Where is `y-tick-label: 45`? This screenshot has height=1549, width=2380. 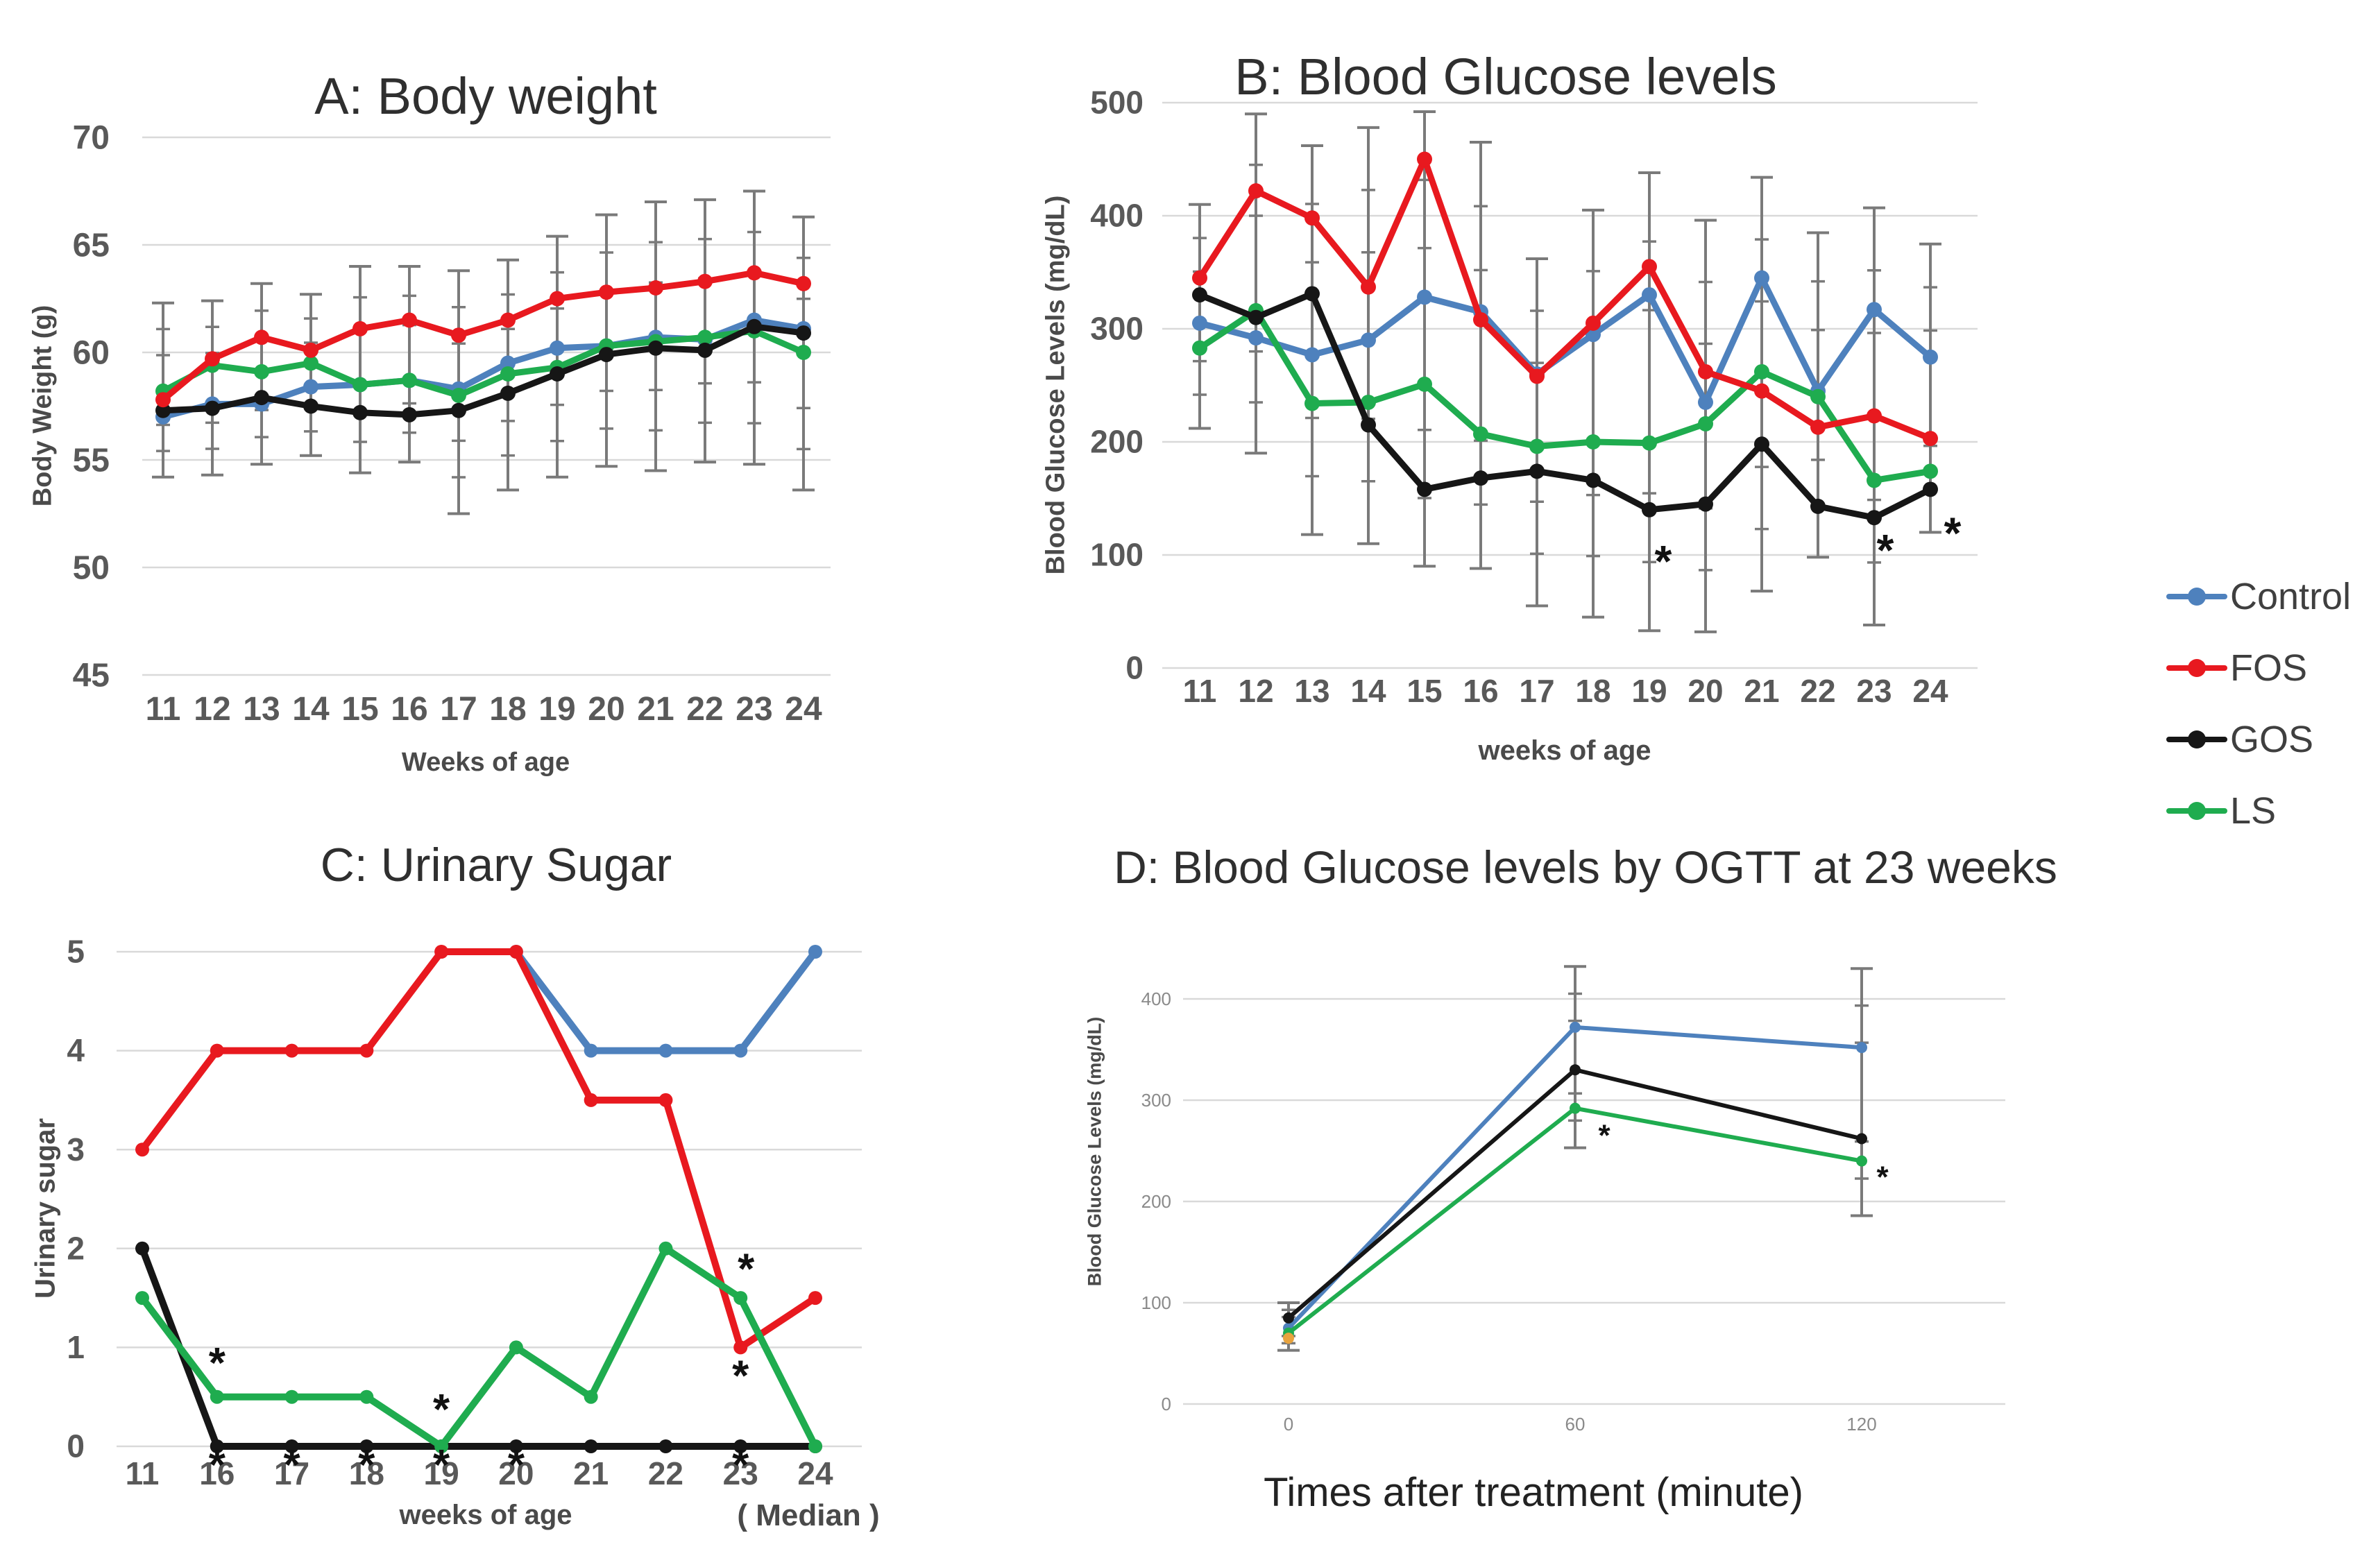
y-tick-label: 45 is located at coordinates (91, 676).